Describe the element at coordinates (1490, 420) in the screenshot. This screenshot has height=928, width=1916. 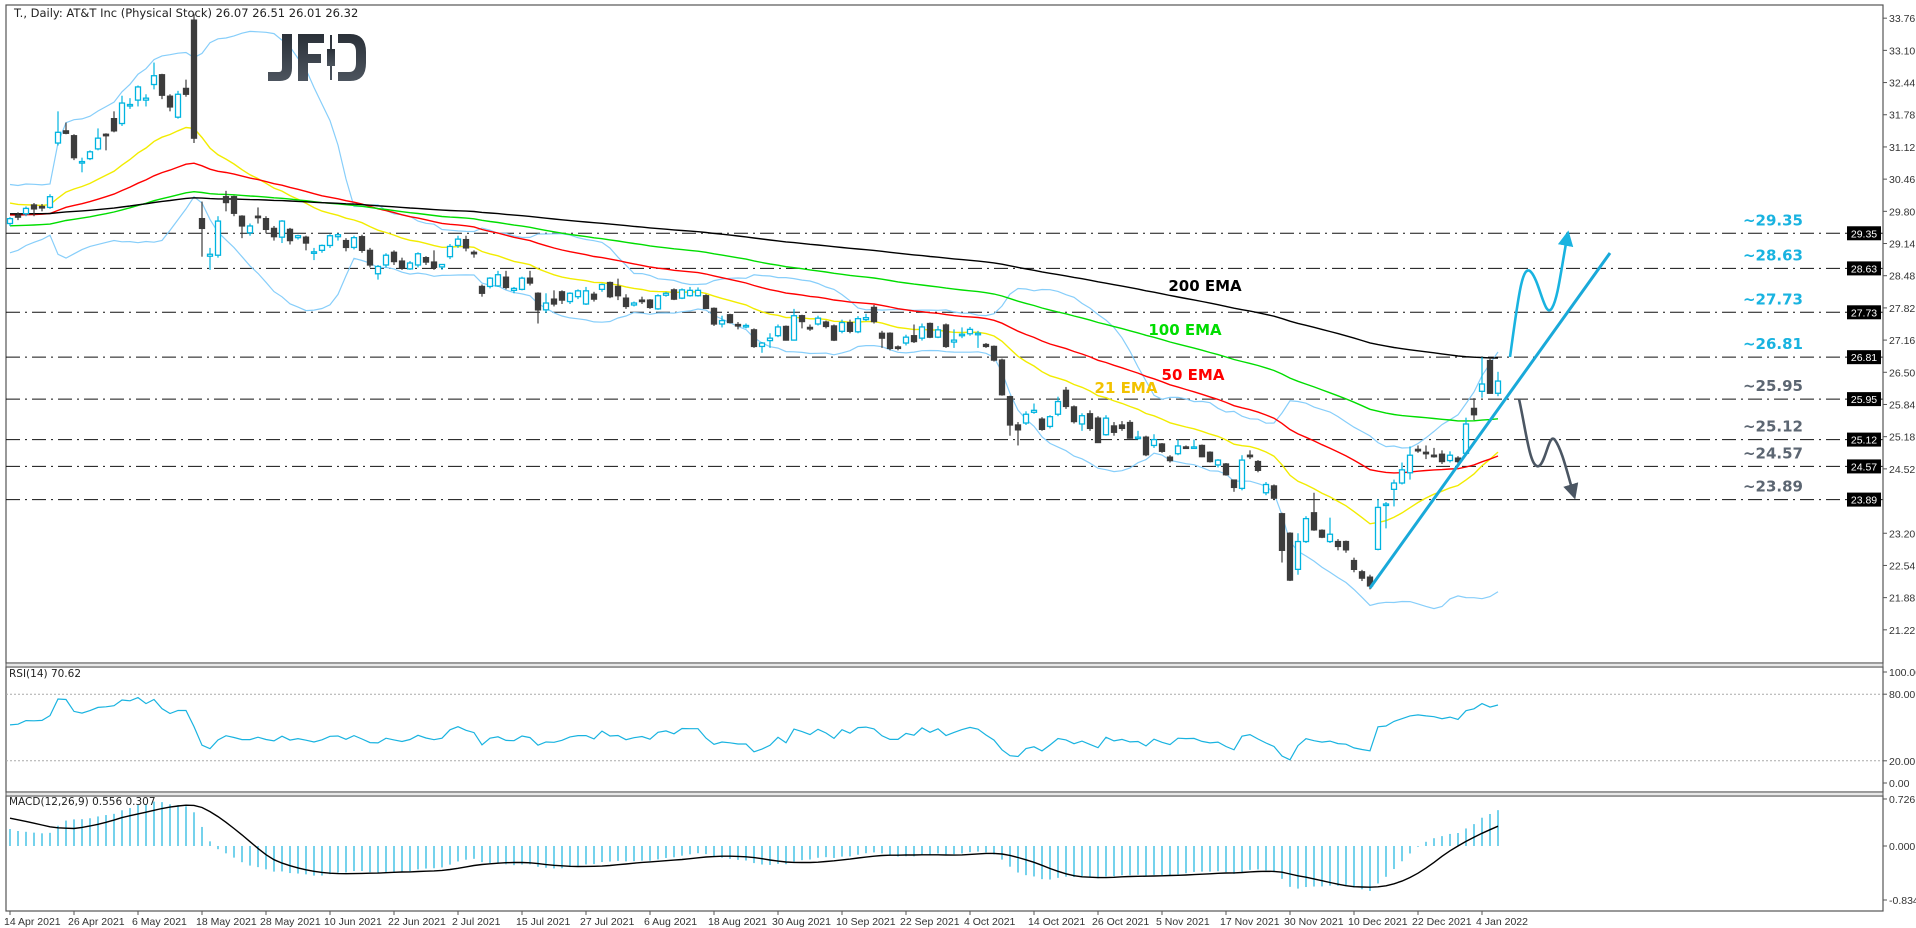
I see `trendline` at that location.